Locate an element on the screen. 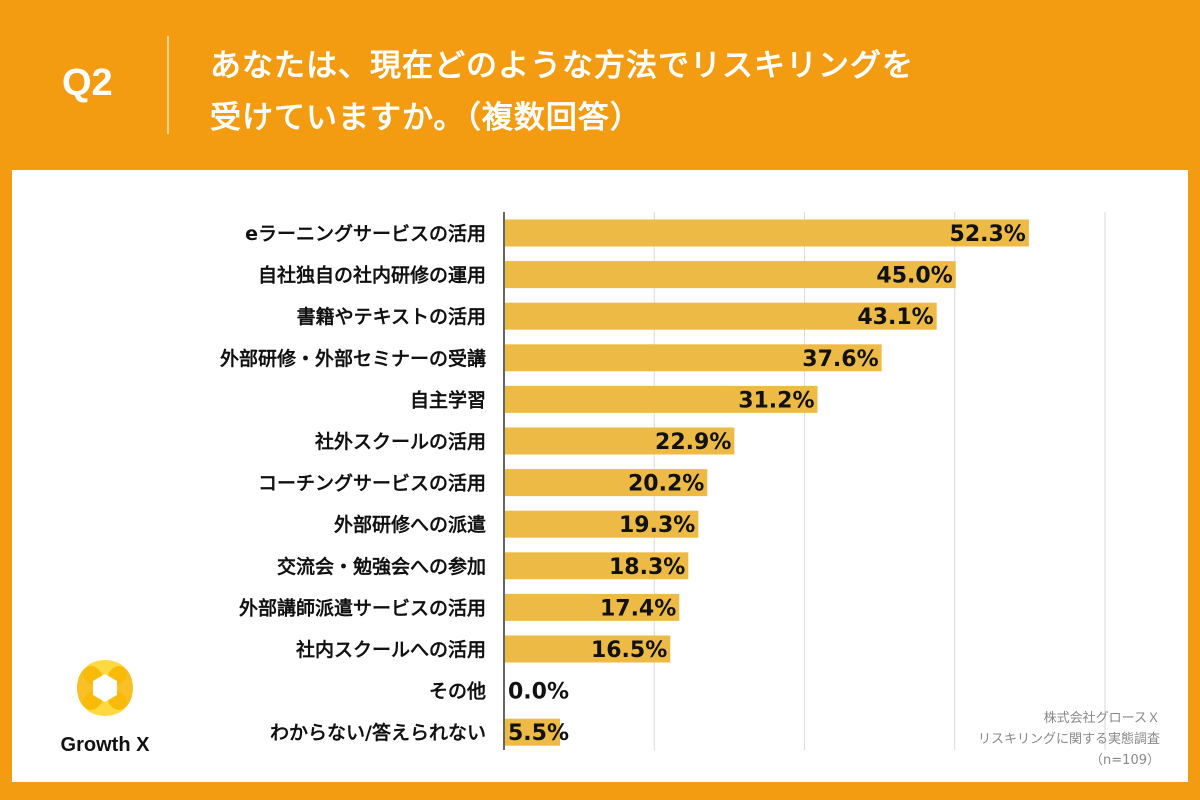  value-label: 43.1% is located at coordinates (895, 317).